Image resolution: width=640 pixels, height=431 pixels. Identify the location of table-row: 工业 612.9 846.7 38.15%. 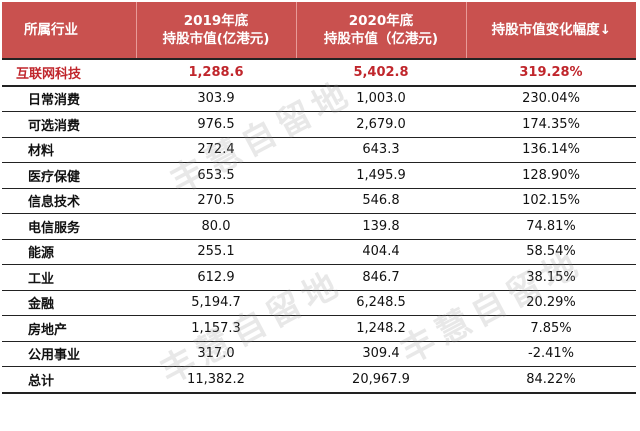
(319, 277).